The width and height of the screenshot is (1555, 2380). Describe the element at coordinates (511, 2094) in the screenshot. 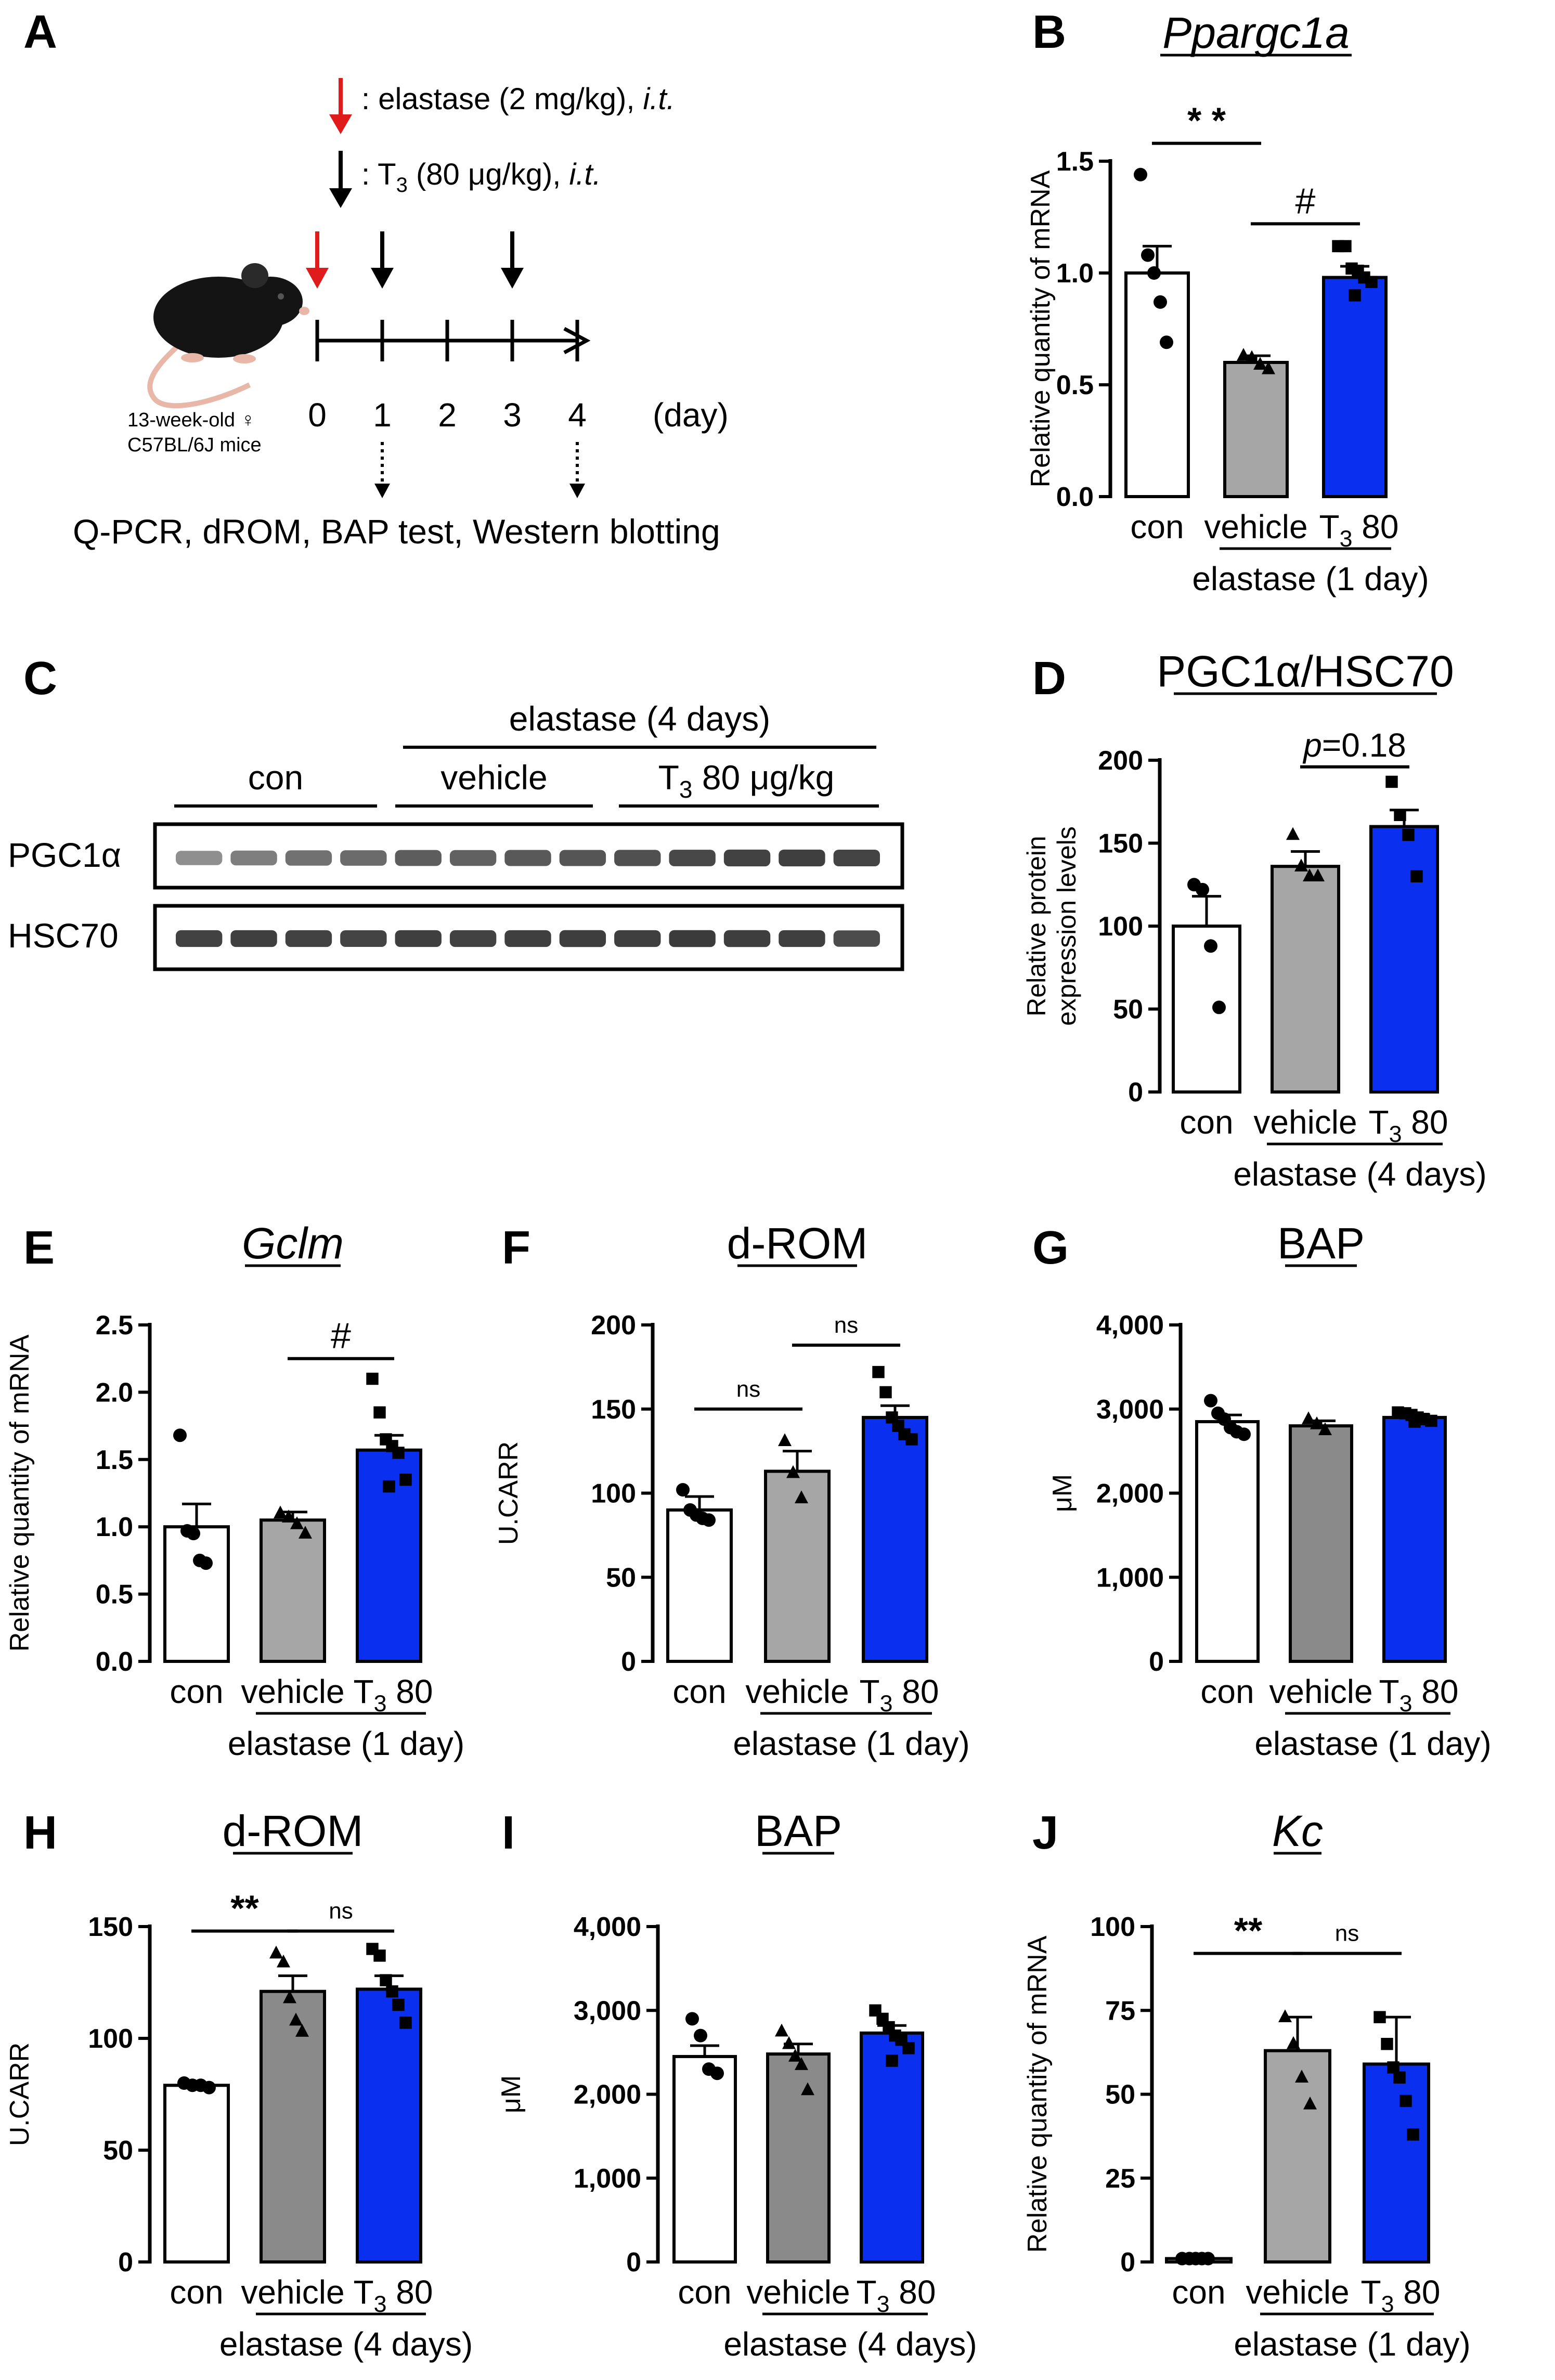

I see `y-axis-label: μM` at that location.